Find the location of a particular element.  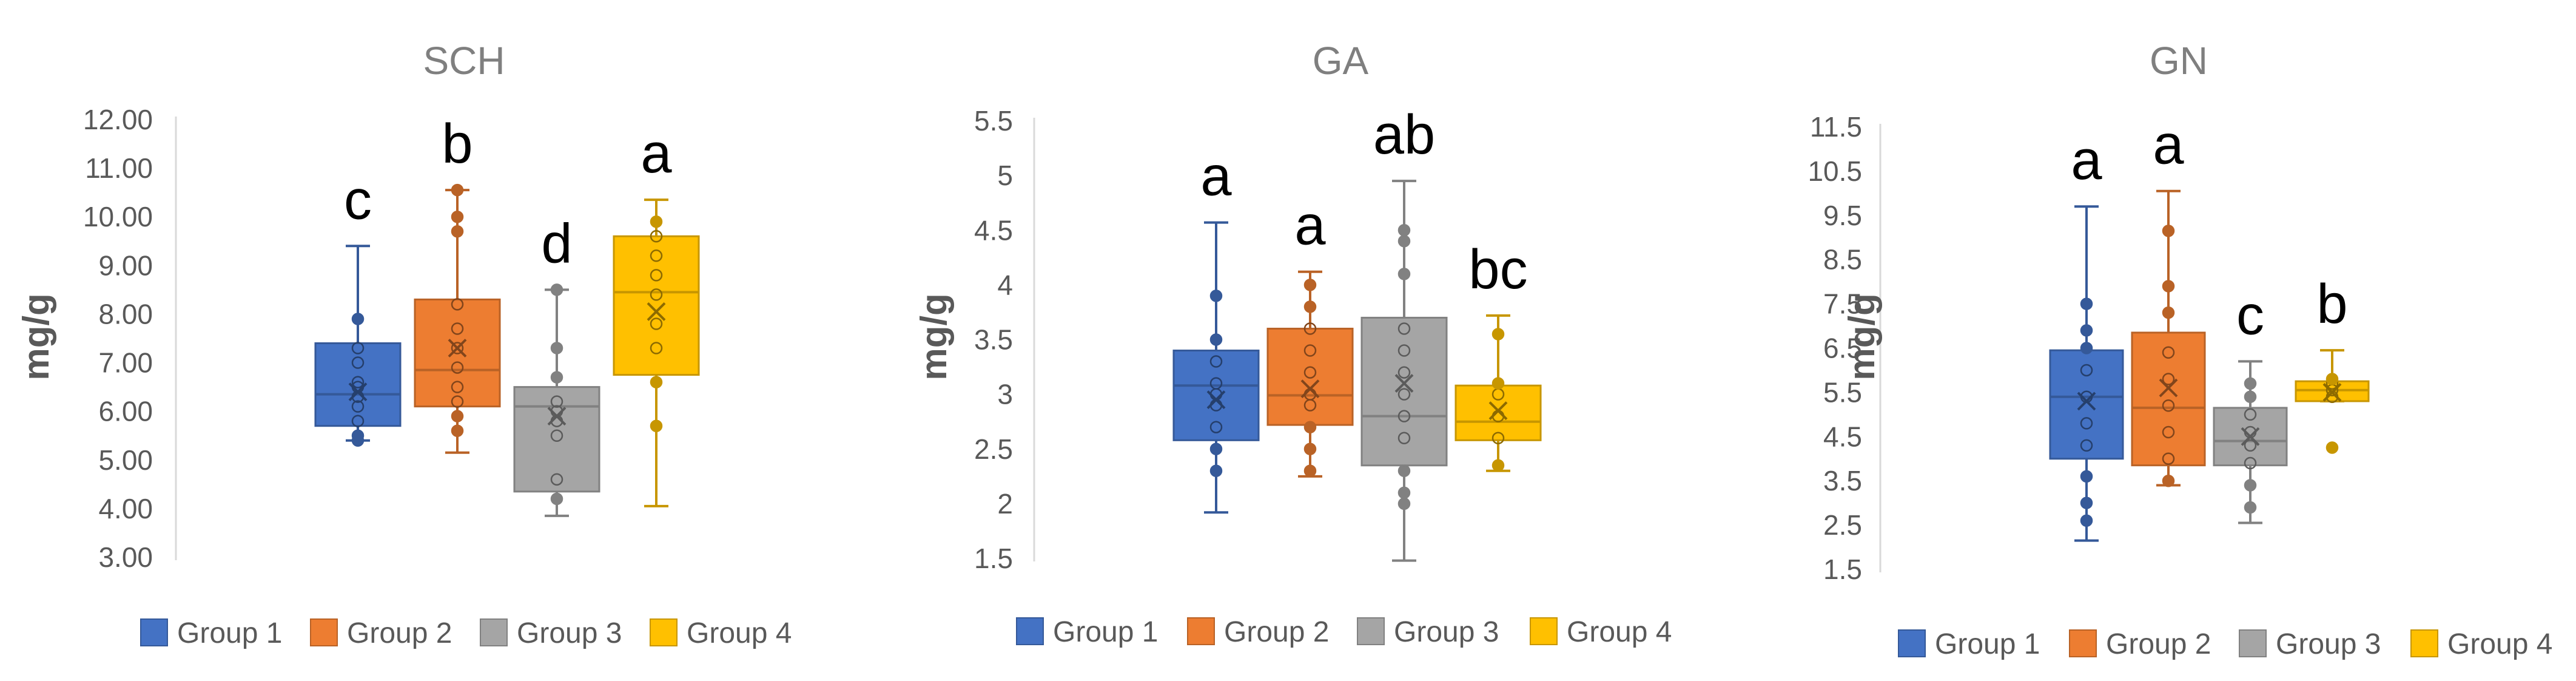

significance-letter: b is located at coordinates (2331, 304).